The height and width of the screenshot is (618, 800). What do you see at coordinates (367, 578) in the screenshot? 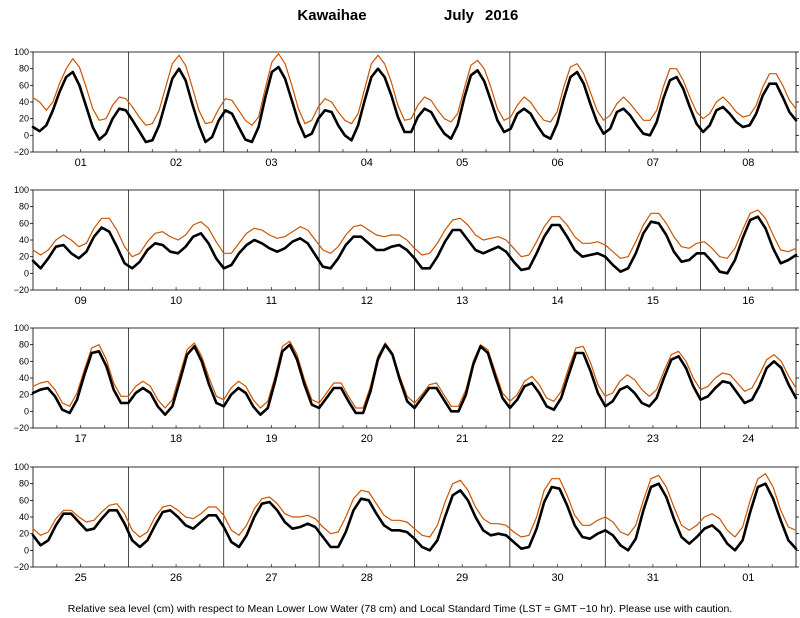
I see `day-label-28: 28` at bounding box center [367, 578].